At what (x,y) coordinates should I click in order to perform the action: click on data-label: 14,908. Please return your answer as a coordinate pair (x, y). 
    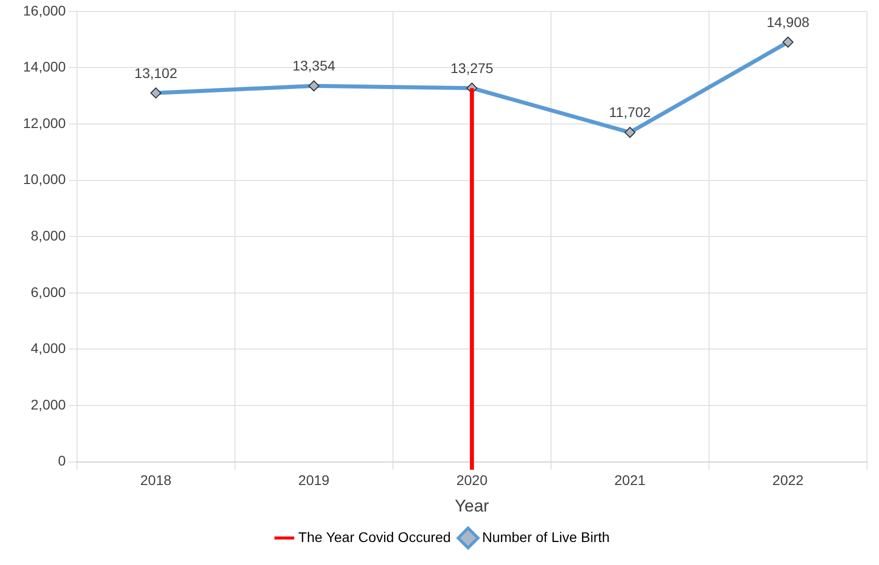
    Looking at the image, I should click on (788, 22).